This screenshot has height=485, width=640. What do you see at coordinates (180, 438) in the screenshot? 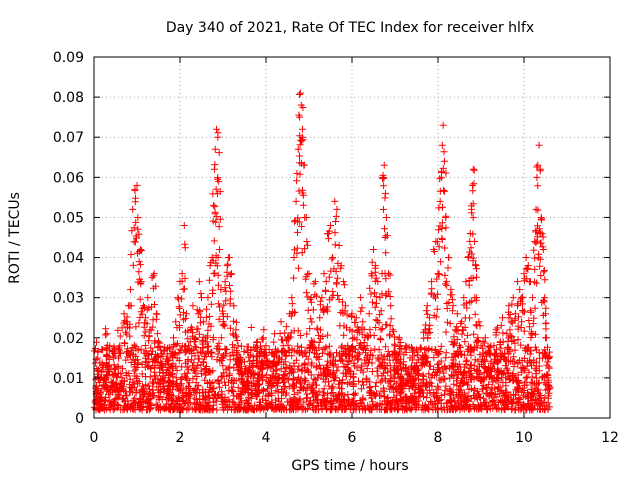
I see `x-tick-label: 2` at bounding box center [180, 438].